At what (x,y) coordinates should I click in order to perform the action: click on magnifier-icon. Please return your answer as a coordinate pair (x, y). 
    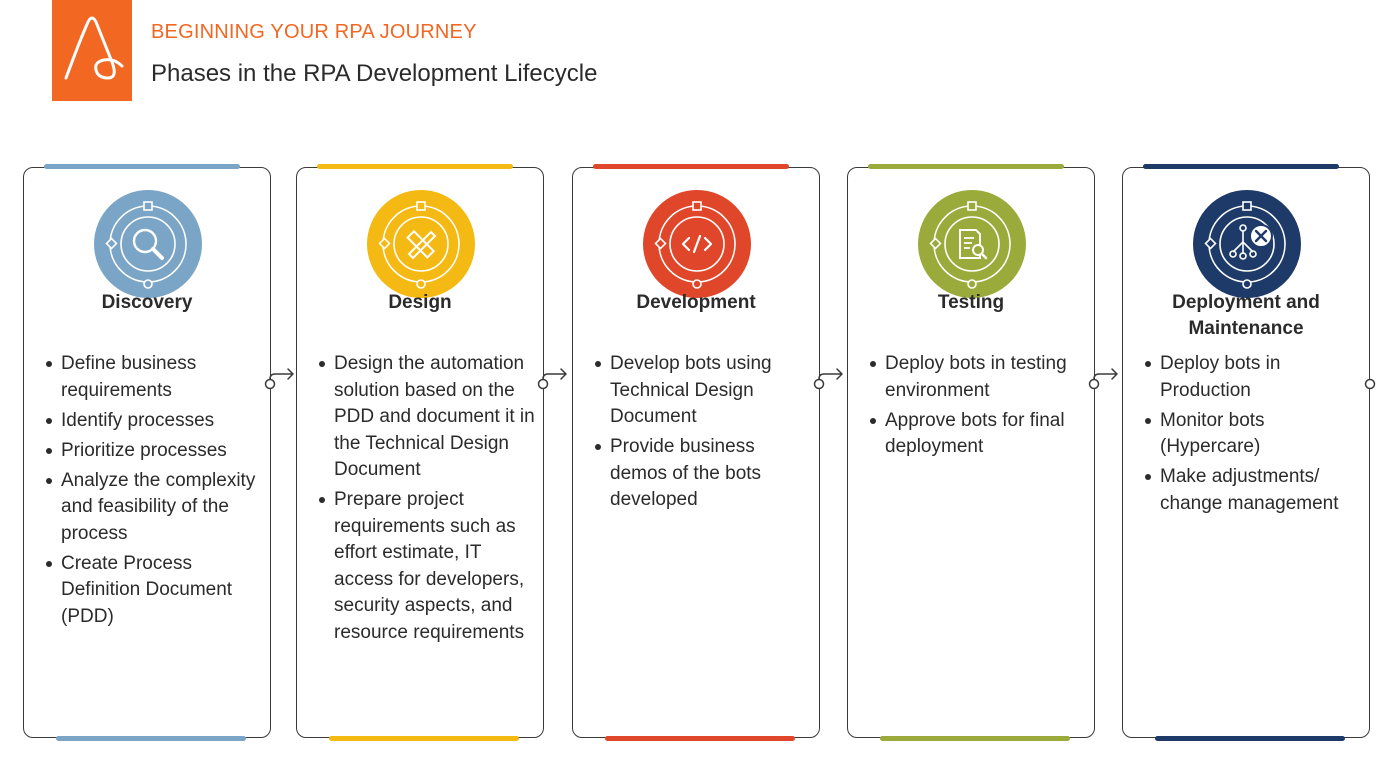
    Looking at the image, I should click on (146, 245).